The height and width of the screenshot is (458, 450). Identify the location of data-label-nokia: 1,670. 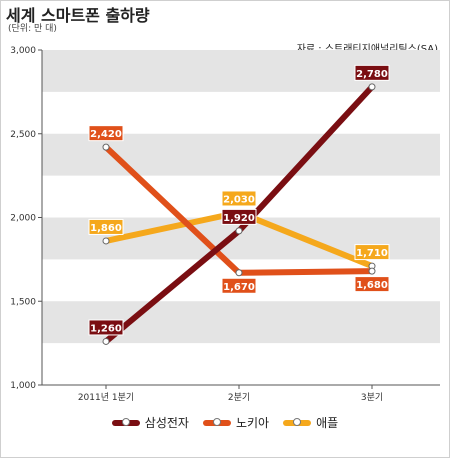
(239, 287).